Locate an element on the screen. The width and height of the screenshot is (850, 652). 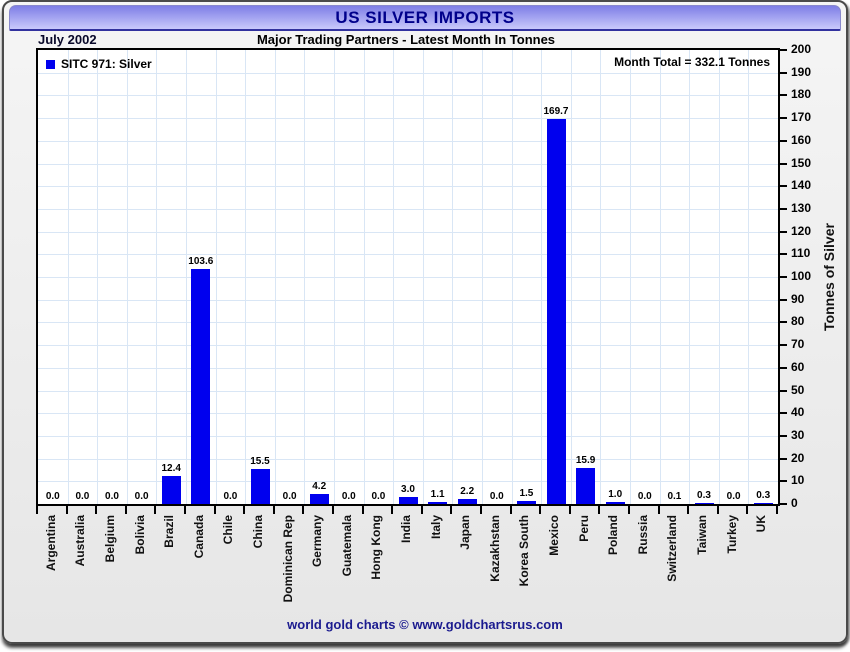
y-tick-label: 180 is located at coordinates (801, 94).